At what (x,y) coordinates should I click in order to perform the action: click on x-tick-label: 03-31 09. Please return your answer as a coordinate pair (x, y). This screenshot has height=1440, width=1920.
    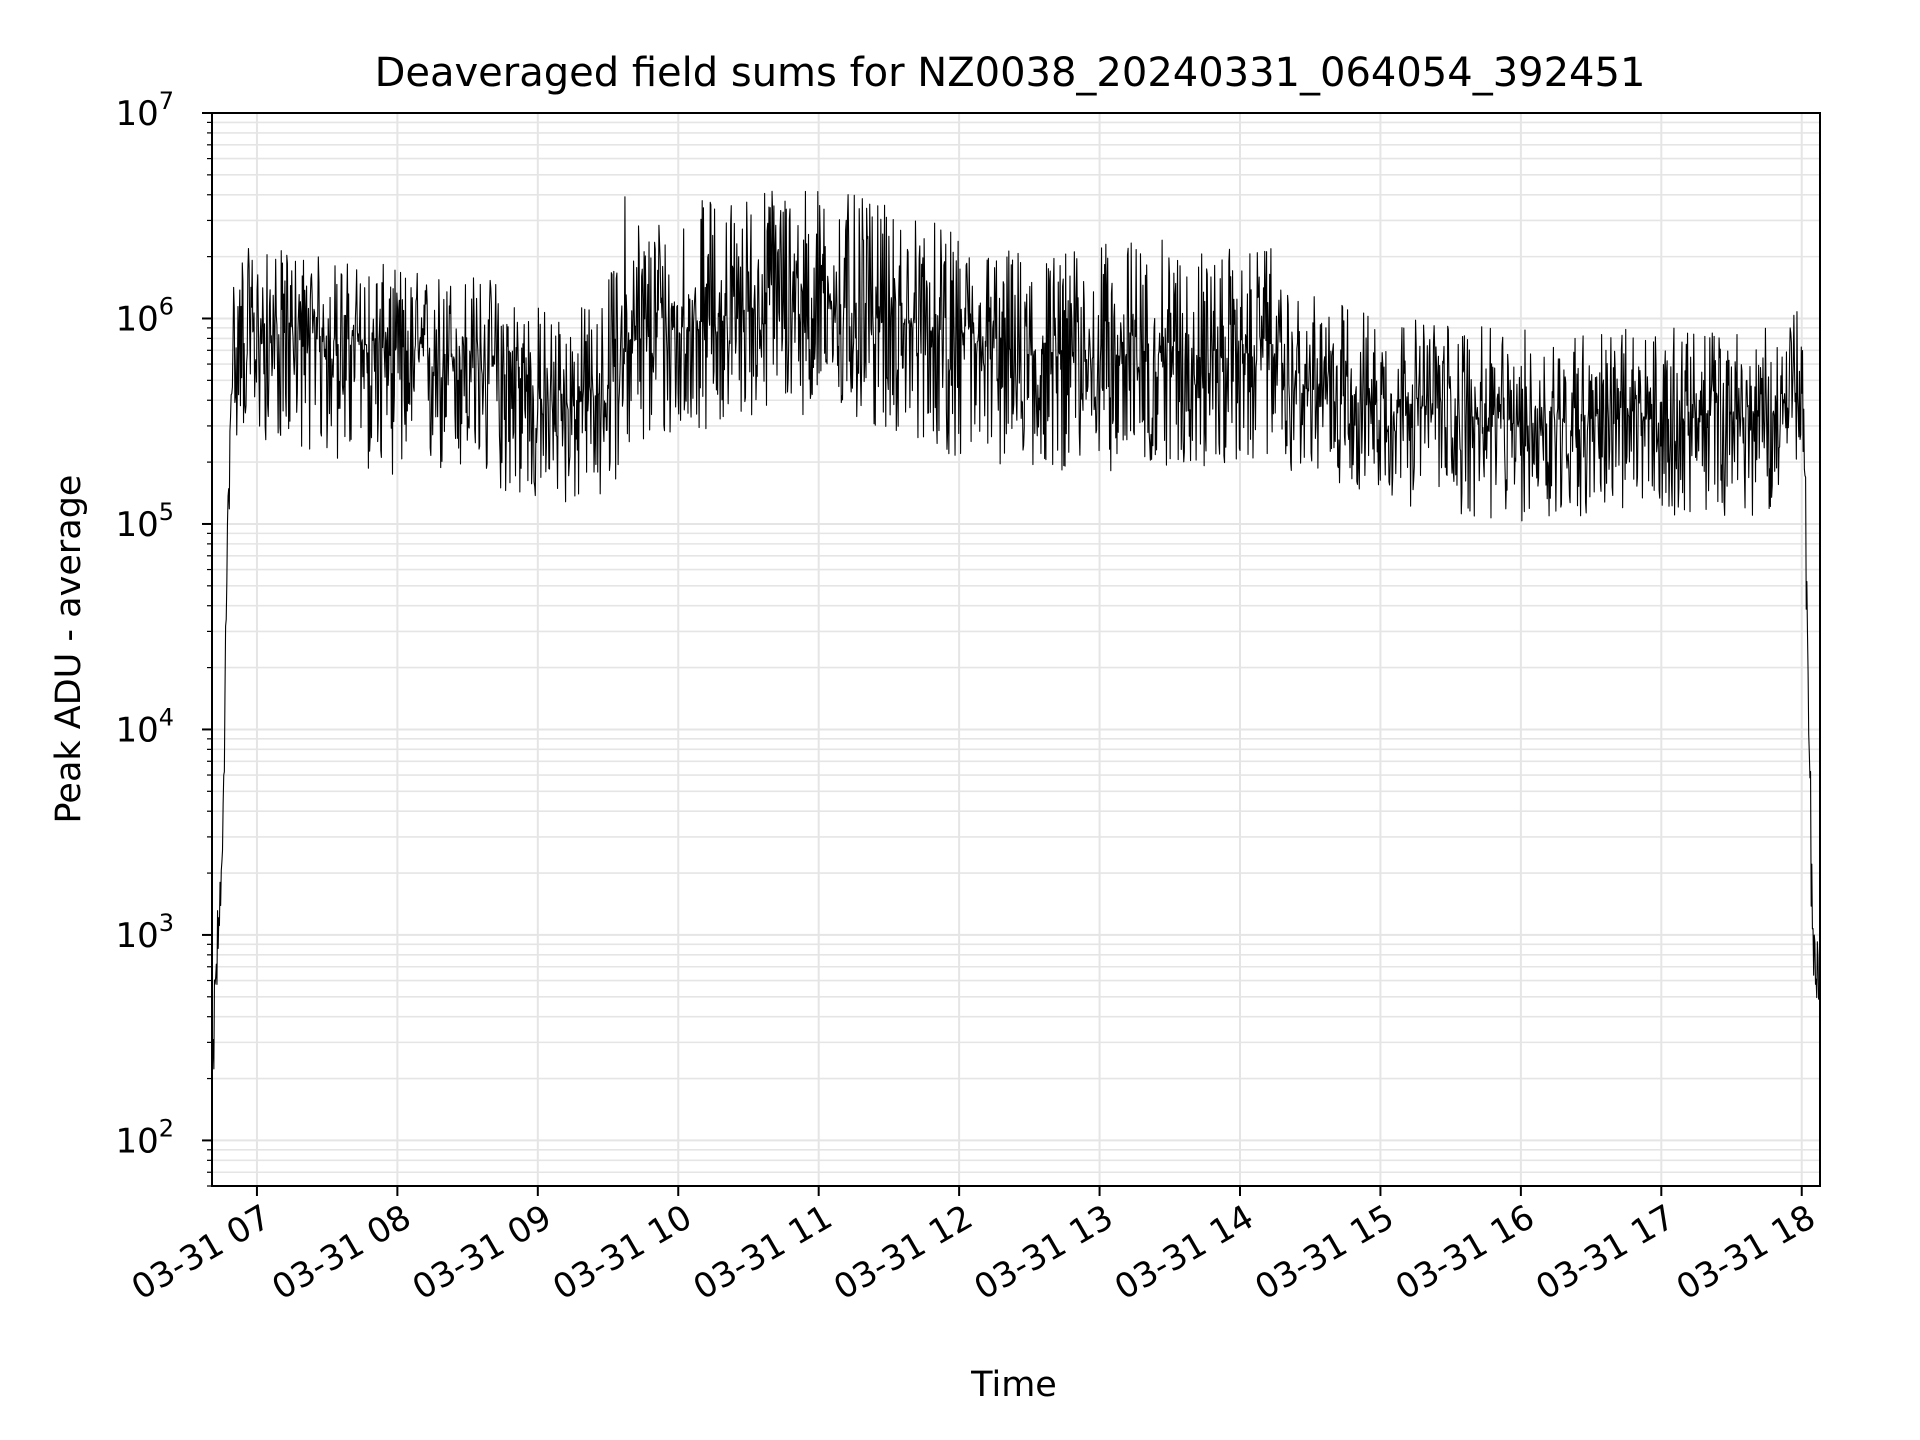
    Looking at the image, I should click on (482, 1252).